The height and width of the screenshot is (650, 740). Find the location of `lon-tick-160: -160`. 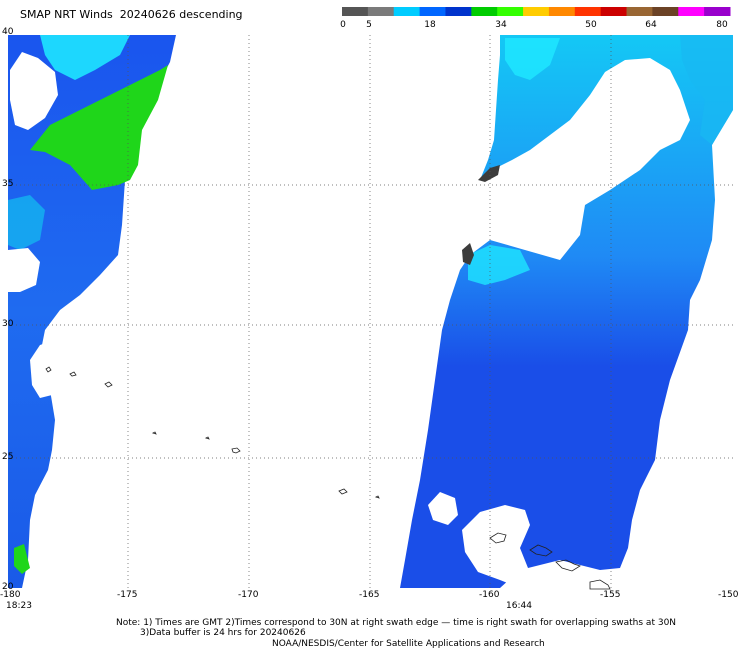

lon-tick-160: -160 is located at coordinates (489, 595).